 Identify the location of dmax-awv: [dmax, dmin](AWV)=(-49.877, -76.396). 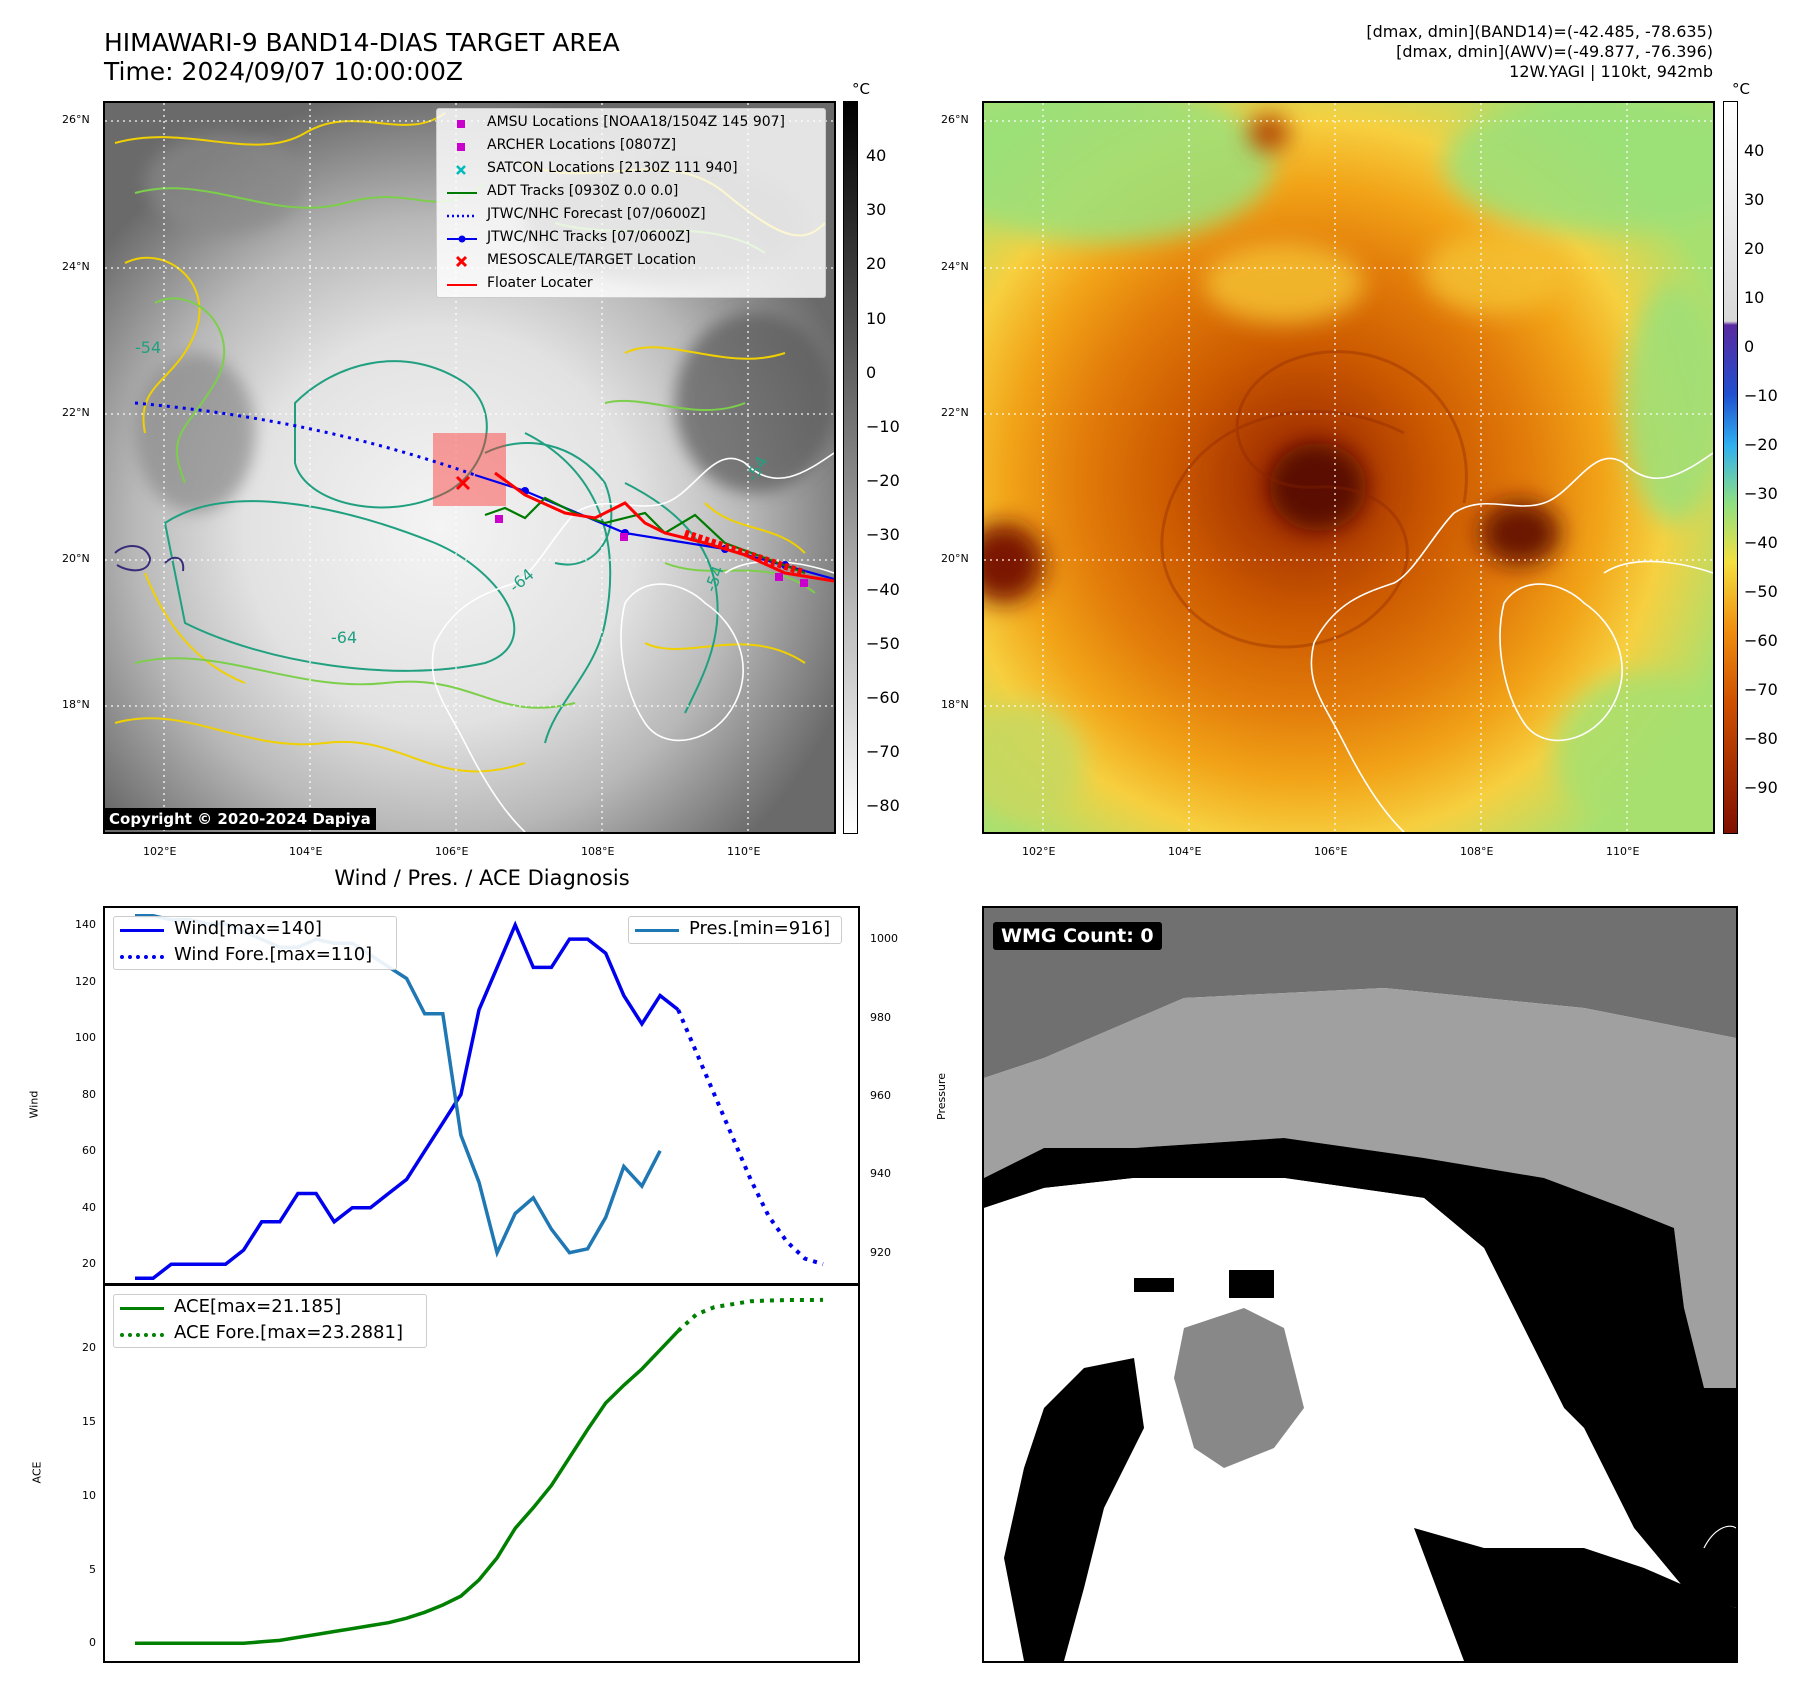
(1554, 51).